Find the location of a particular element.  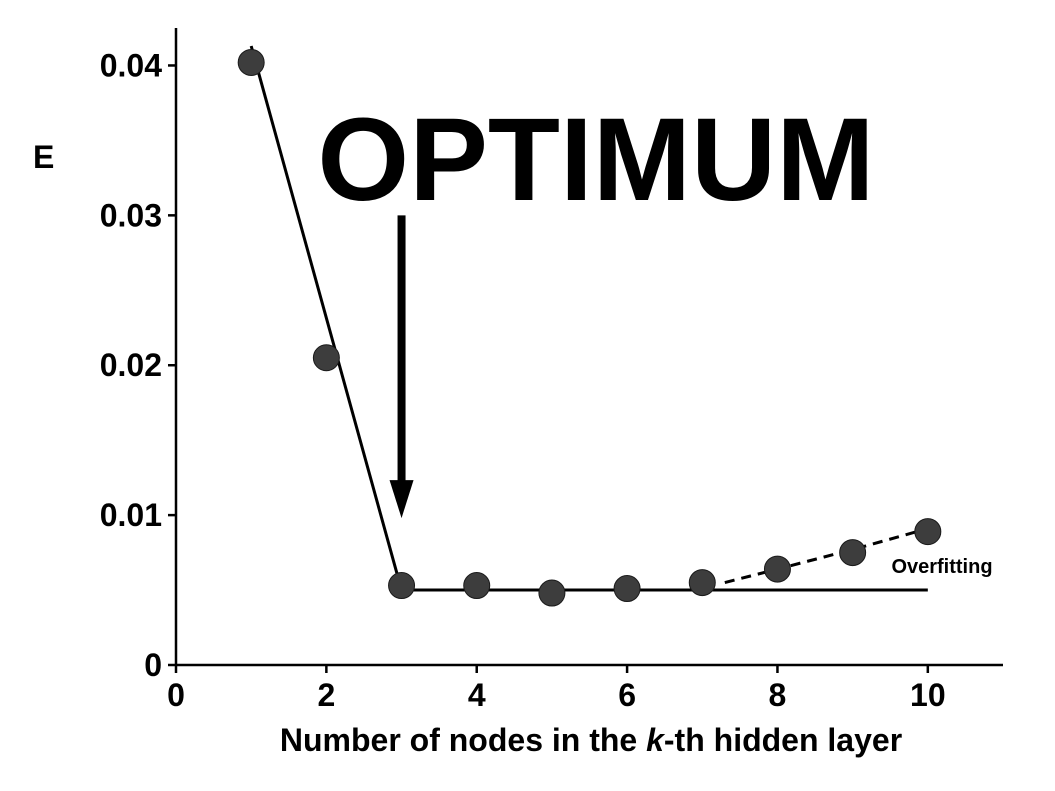

fit-line is located at coordinates (326, 318).